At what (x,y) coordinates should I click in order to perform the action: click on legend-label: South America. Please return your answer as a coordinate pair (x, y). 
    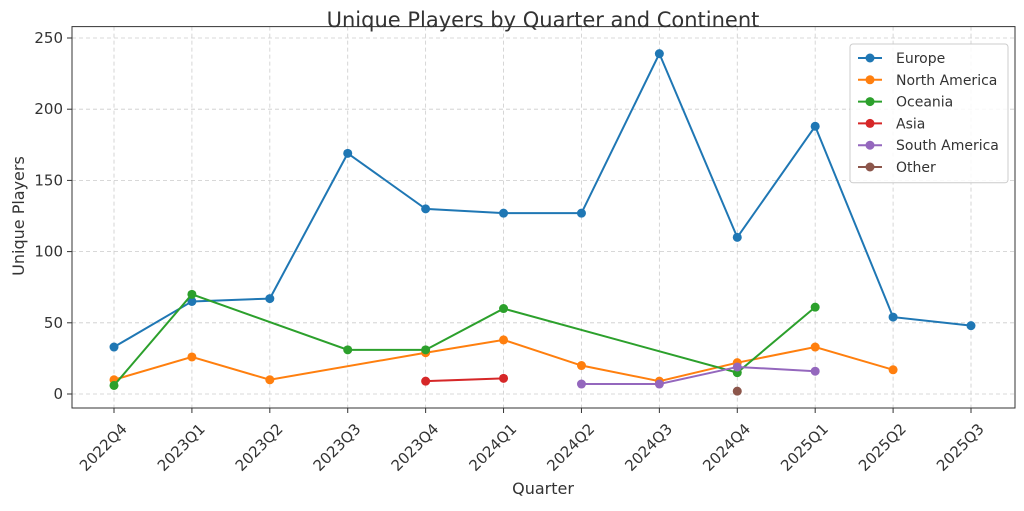
    Looking at the image, I should click on (947, 146).